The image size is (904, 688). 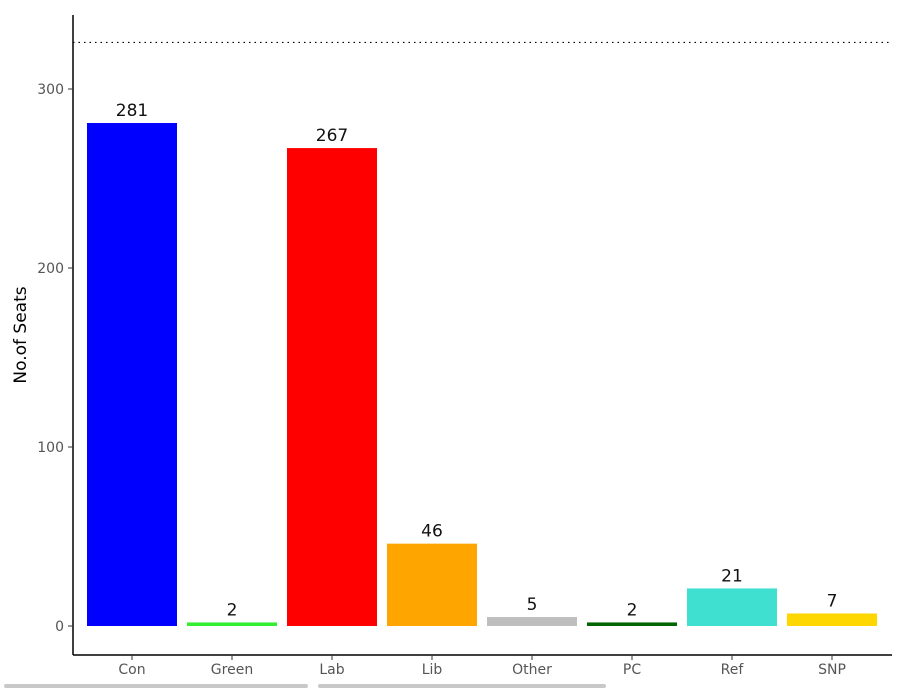 I want to click on bar-green, so click(x=232, y=624).